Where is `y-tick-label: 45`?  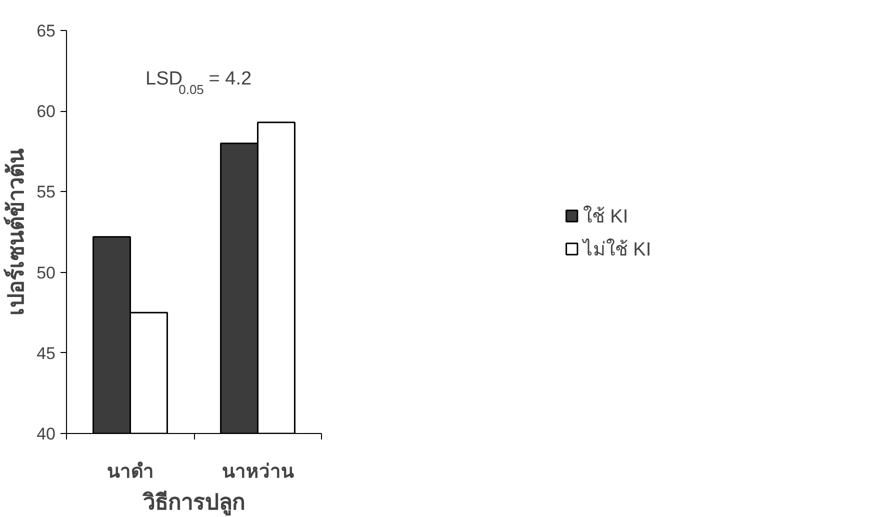 y-tick-label: 45 is located at coordinates (46, 353).